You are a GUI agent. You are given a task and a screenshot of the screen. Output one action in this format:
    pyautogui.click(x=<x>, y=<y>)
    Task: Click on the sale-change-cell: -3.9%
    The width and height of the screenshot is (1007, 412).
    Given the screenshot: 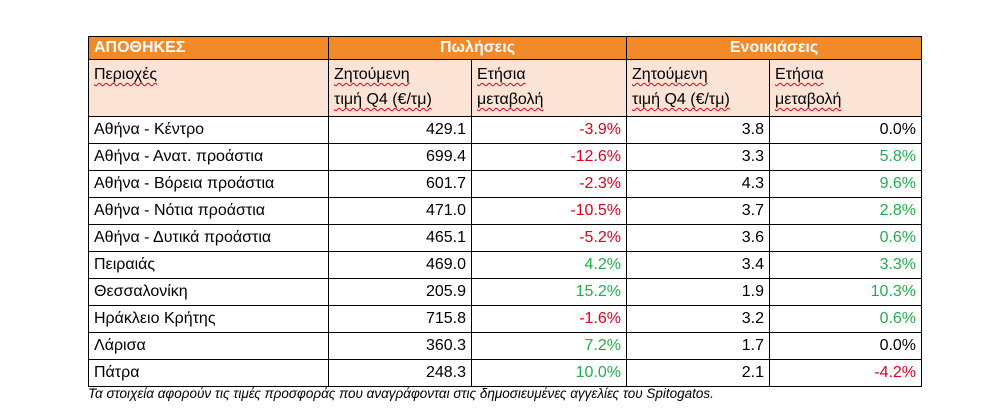 What is the action you would take?
    pyautogui.click(x=549, y=130)
    